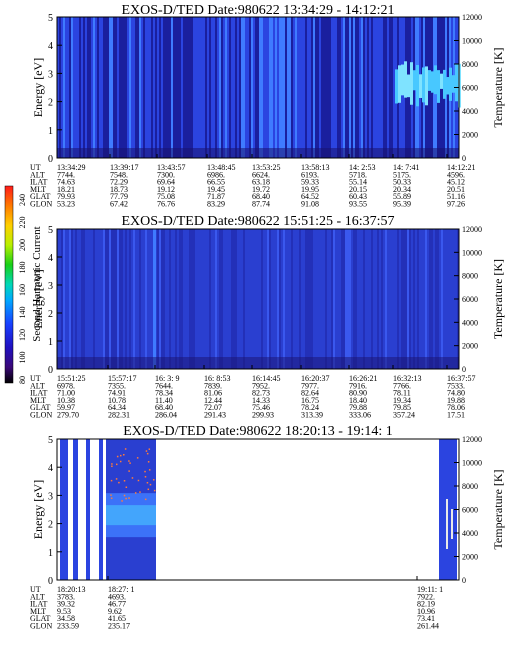 The width and height of the screenshot is (505, 649). Describe the element at coordinates (9, 284) in the screenshot. I see `colorbar-scale` at that location.